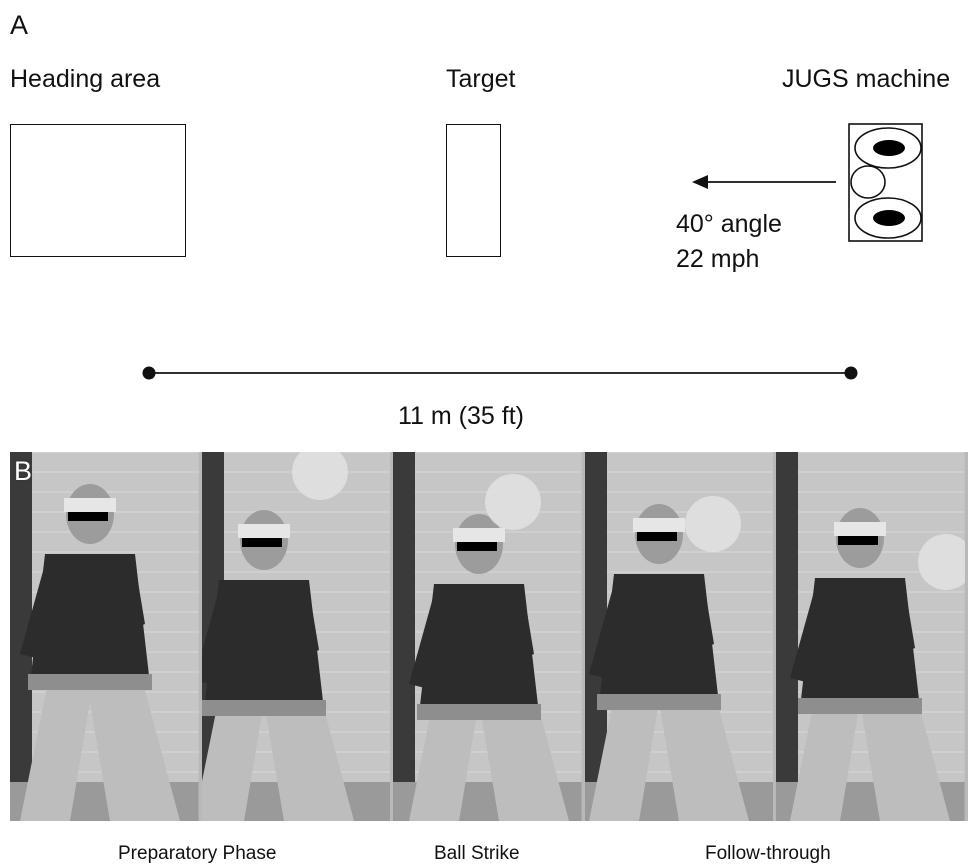 This screenshot has width=968, height=868. What do you see at coordinates (500, 373) in the screenshot?
I see `distance-line` at bounding box center [500, 373].